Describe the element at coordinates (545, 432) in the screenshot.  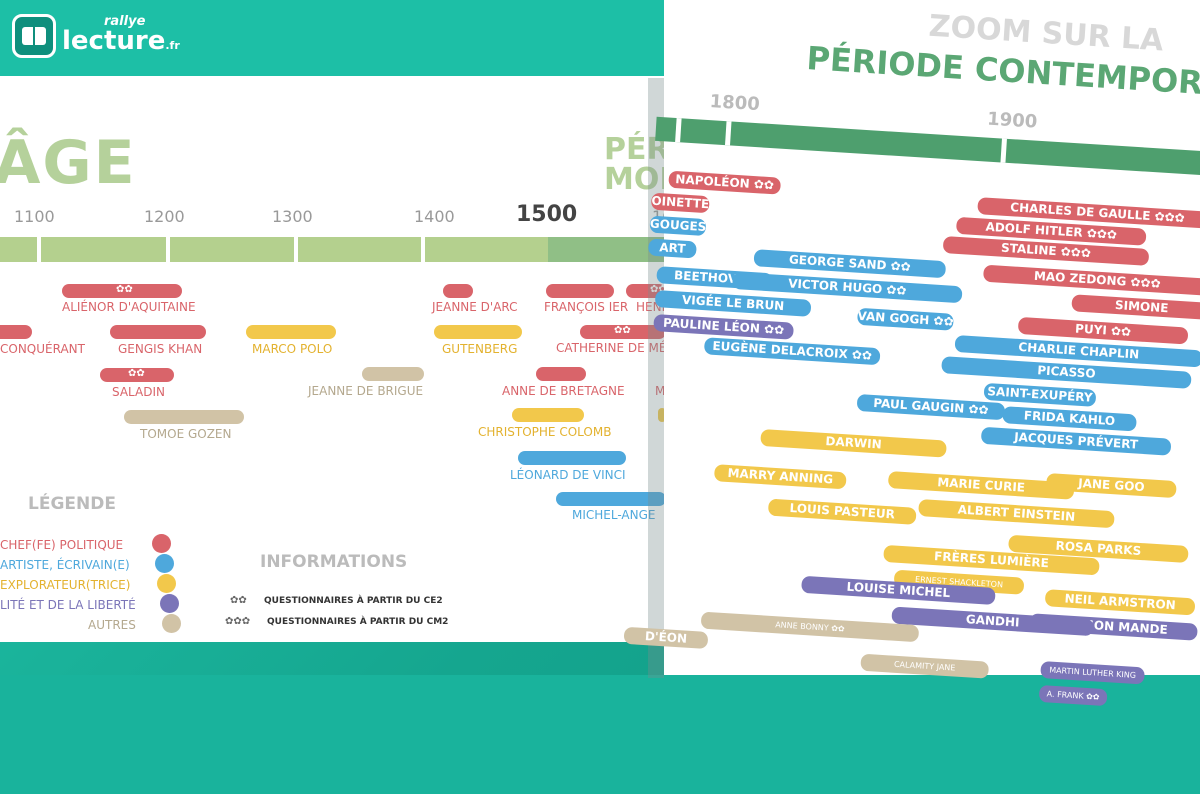
I see `person-label: CHRISTOPHE COLOMB` at that location.